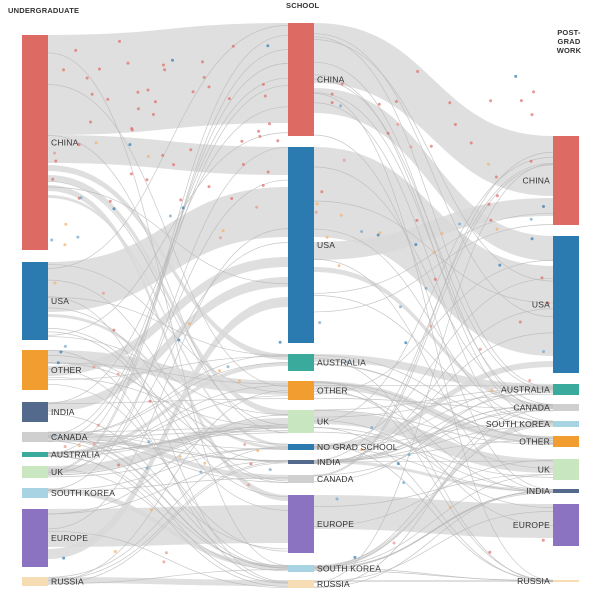  I want to click on u-other-node, so click(35, 370).